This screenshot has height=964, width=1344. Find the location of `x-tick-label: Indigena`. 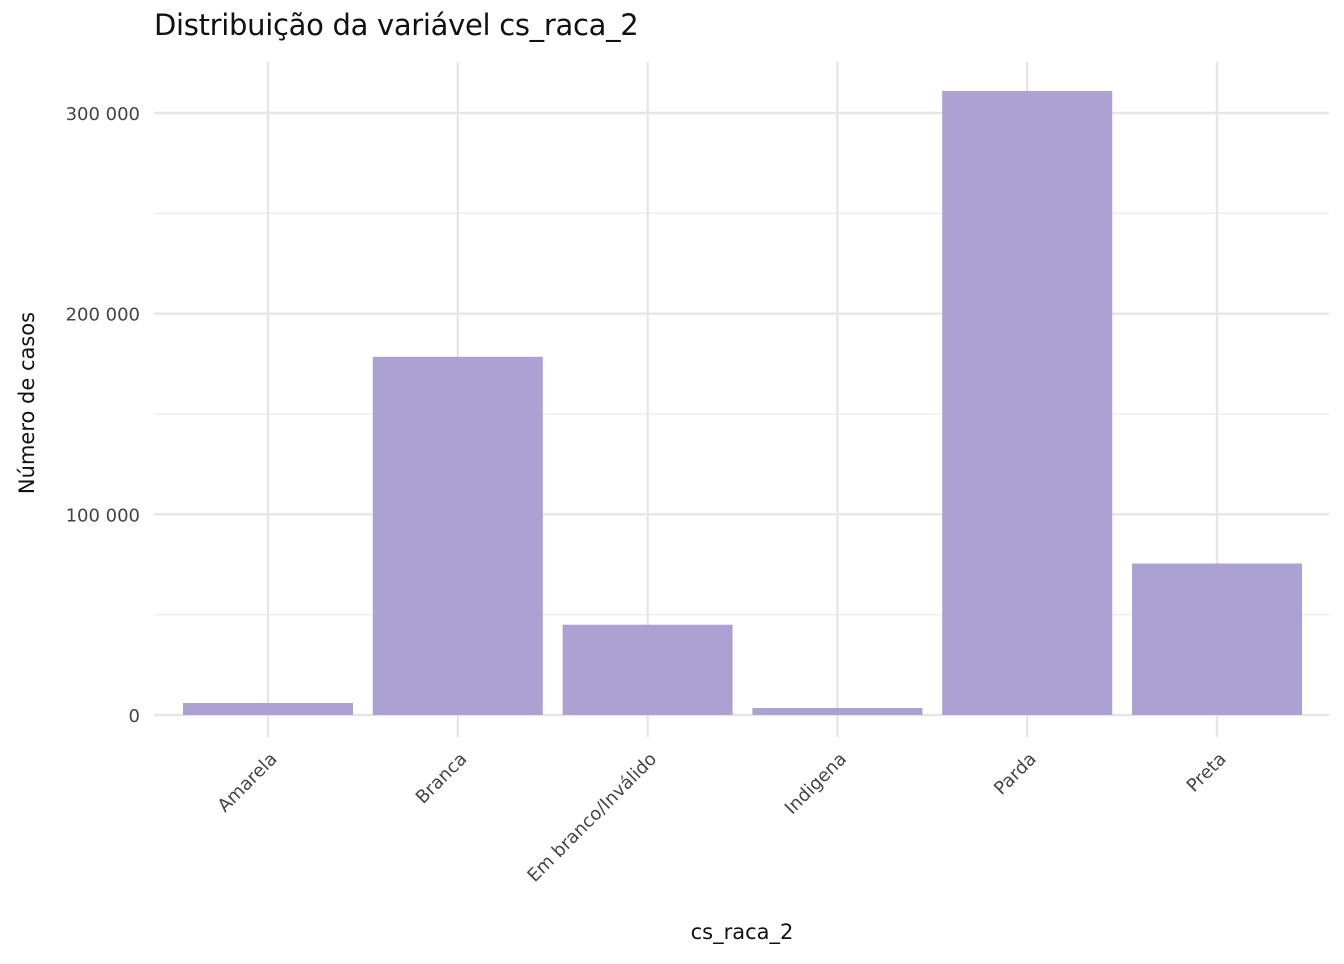

x-tick-label: Indigena is located at coordinates (816, 784).